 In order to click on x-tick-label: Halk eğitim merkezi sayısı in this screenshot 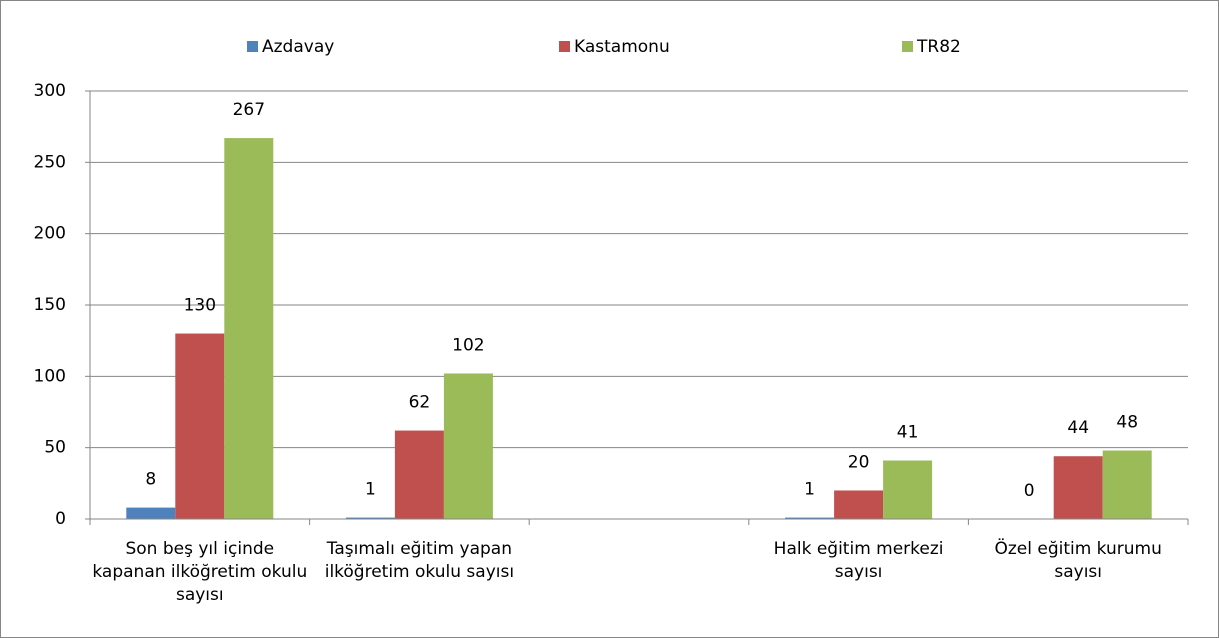, I will do `click(858, 560)`.